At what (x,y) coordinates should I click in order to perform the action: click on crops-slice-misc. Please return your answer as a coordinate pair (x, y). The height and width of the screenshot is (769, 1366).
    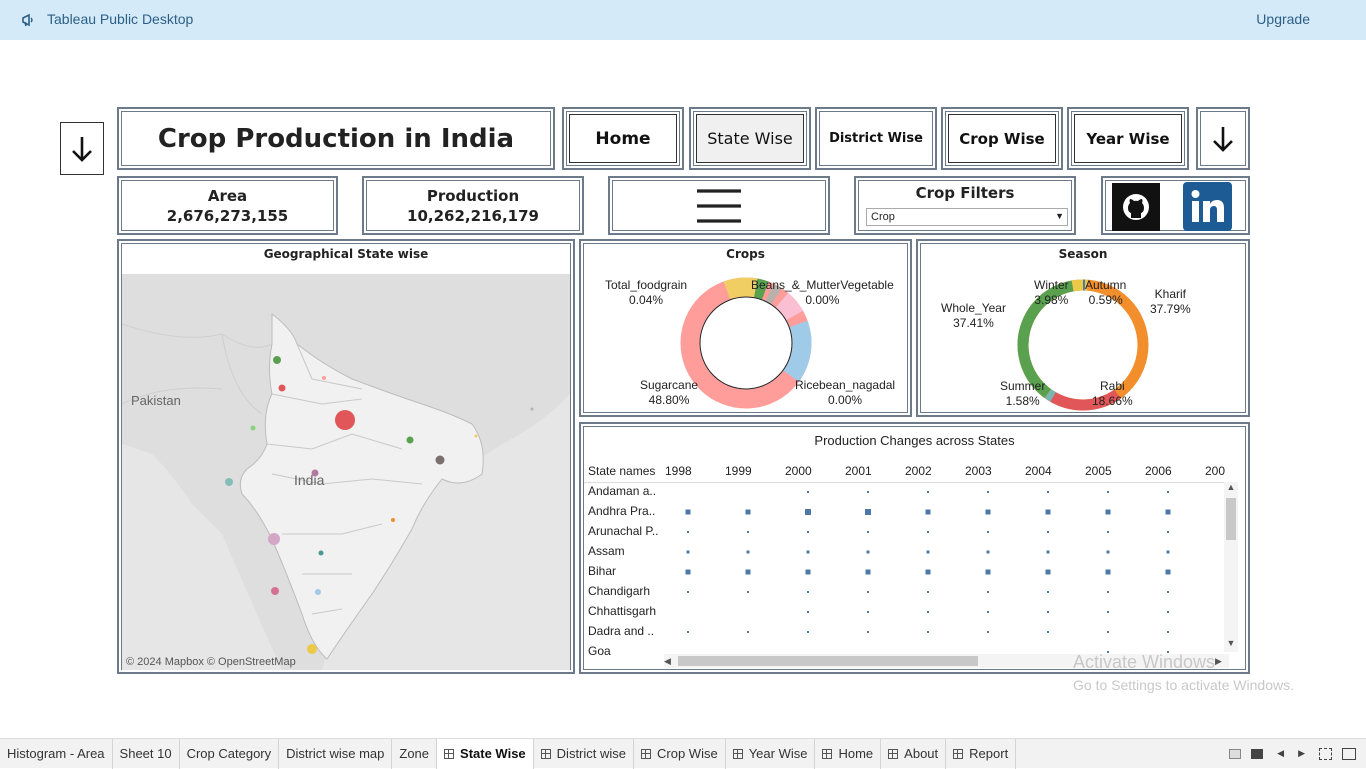
    Looking at the image, I should click on (746, 343).